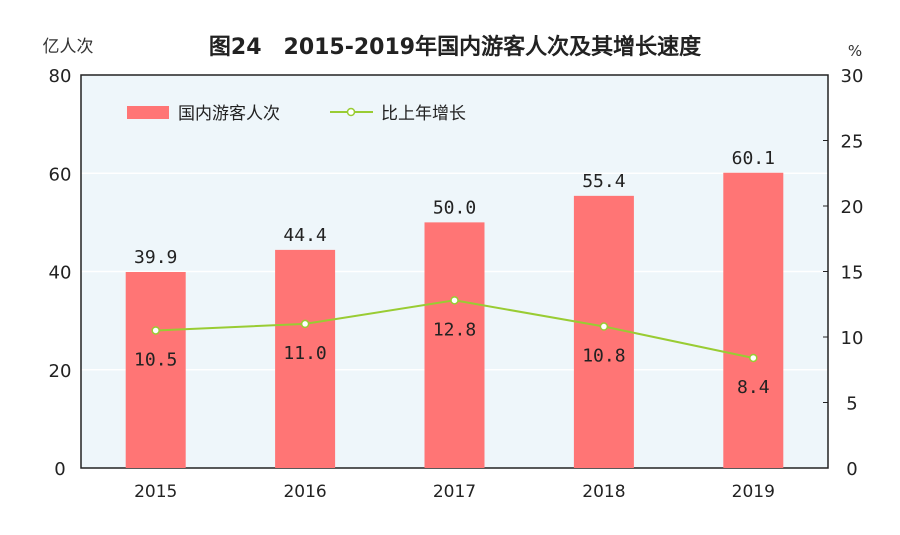 The width and height of the screenshot is (900, 535). Describe the element at coordinates (60, 174) in the screenshot. I see `y-left-tick-label: 60` at that location.